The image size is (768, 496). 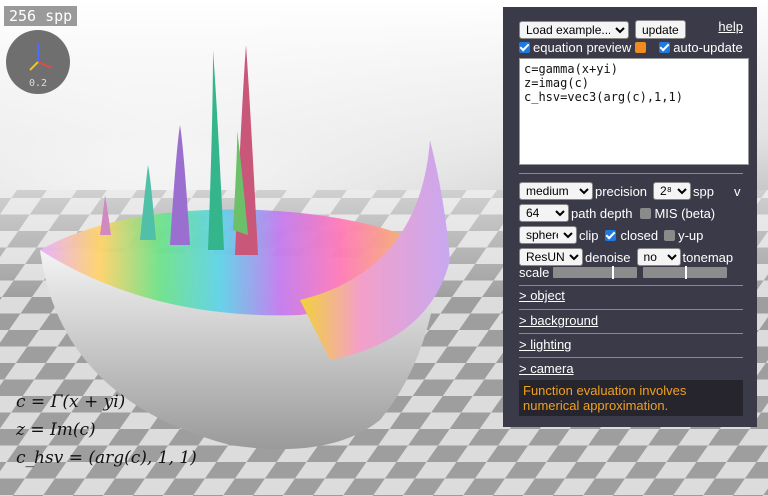 What do you see at coordinates (582, 47) in the screenshot?
I see `equation-preview-label: equation preview` at bounding box center [582, 47].